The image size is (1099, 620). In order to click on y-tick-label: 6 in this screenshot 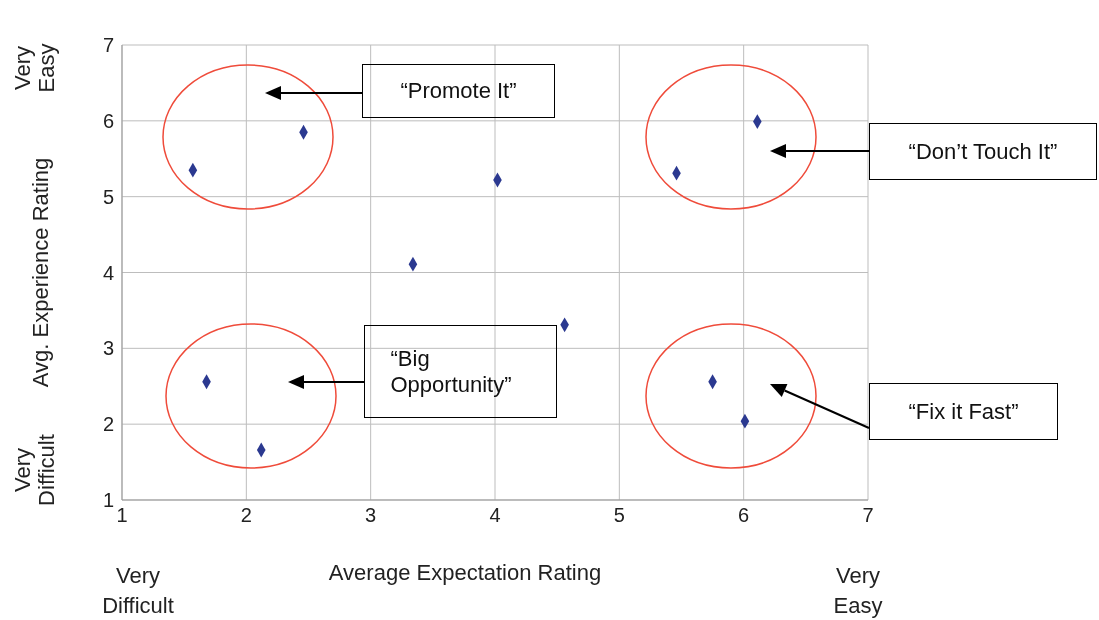, I will do `click(108, 120)`.